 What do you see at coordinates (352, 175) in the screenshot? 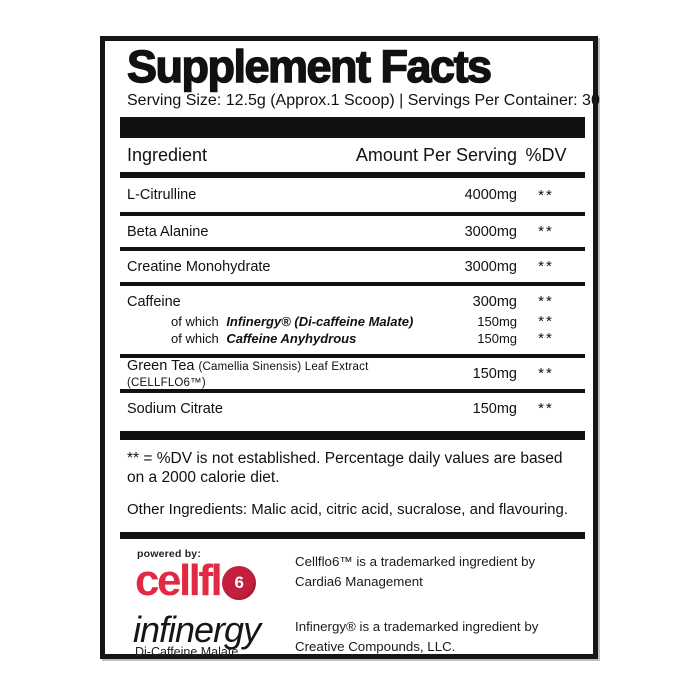
I see `column-header-separator` at bounding box center [352, 175].